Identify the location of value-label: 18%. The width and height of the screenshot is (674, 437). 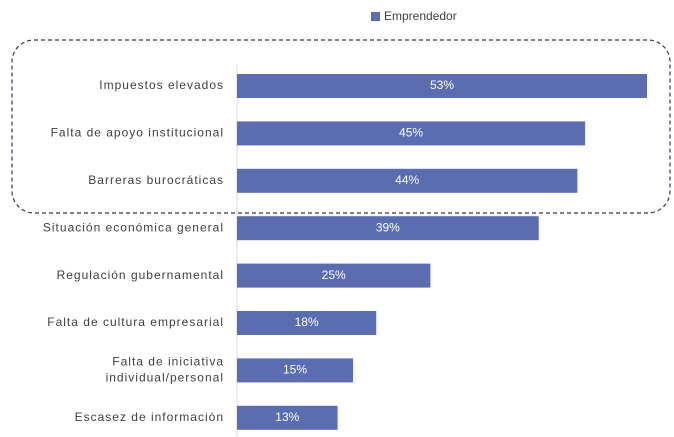
(307, 322).